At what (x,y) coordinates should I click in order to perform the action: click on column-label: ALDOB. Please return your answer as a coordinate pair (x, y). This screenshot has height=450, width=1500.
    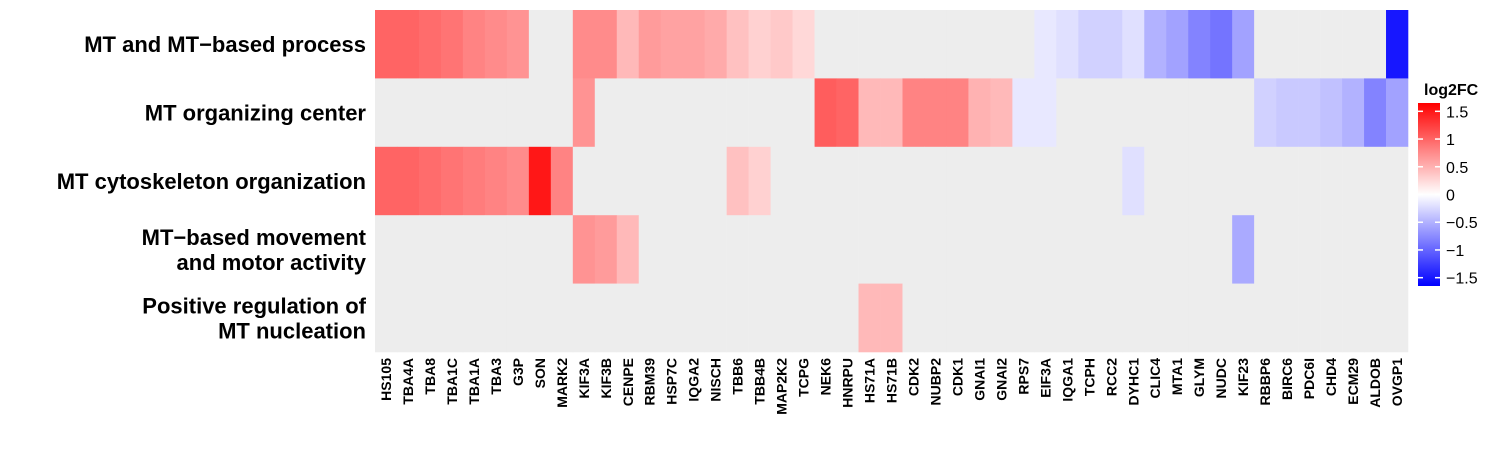
    Looking at the image, I should click on (1375, 383).